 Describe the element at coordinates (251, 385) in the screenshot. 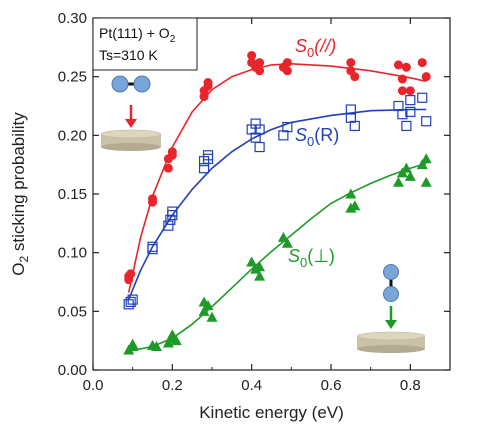

I see `x-tick-label: 0.4` at that location.